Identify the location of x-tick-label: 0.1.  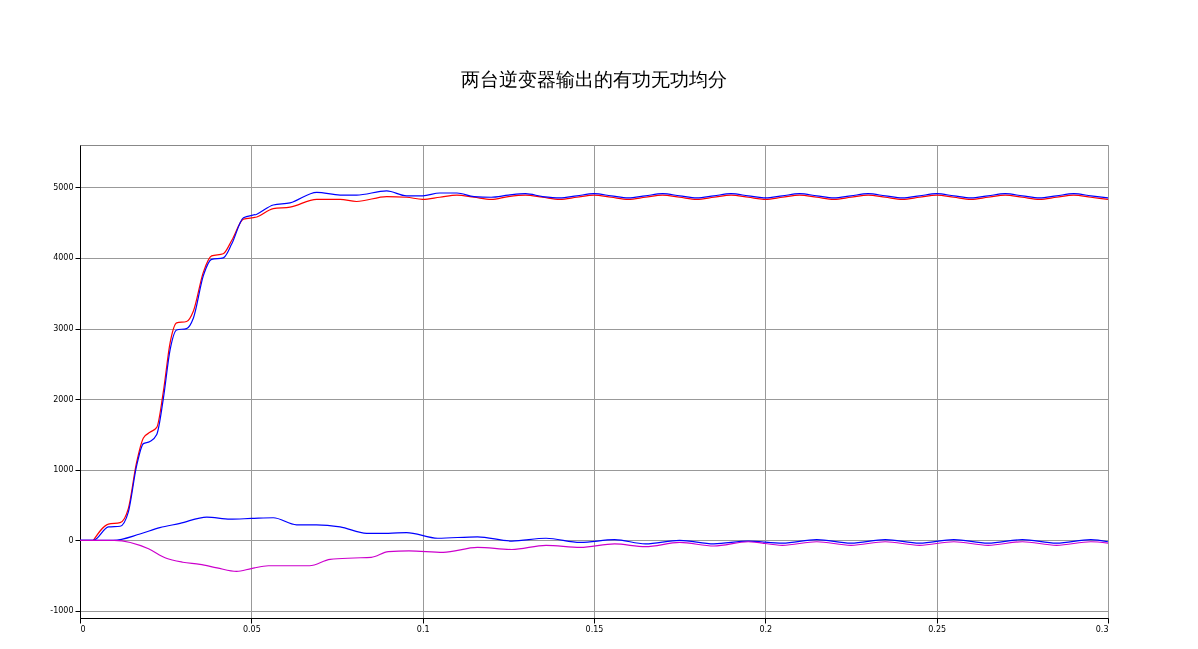
(423, 629).